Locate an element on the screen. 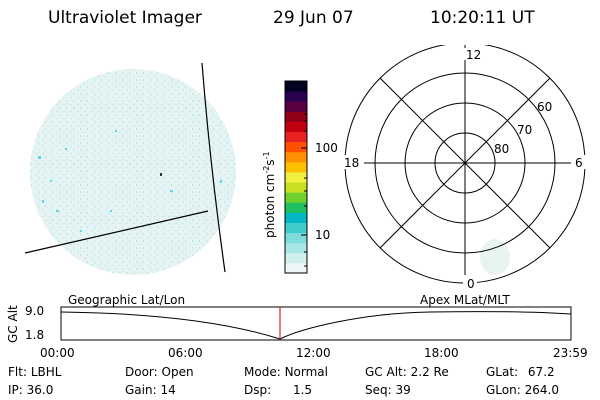  timeline-xtick-1800: 18:00 is located at coordinates (441, 353).